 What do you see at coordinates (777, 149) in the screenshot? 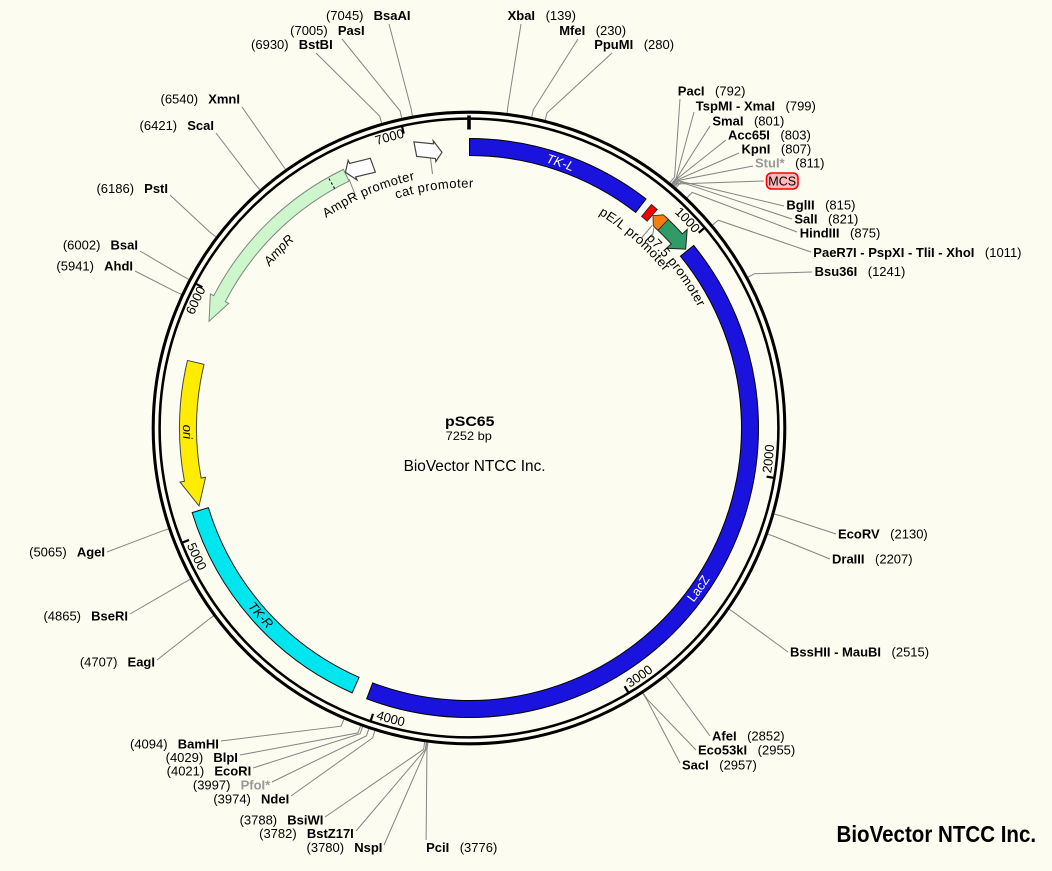
I see `svg-text:KpnI(807): KpnI (807)` at bounding box center [777, 149].